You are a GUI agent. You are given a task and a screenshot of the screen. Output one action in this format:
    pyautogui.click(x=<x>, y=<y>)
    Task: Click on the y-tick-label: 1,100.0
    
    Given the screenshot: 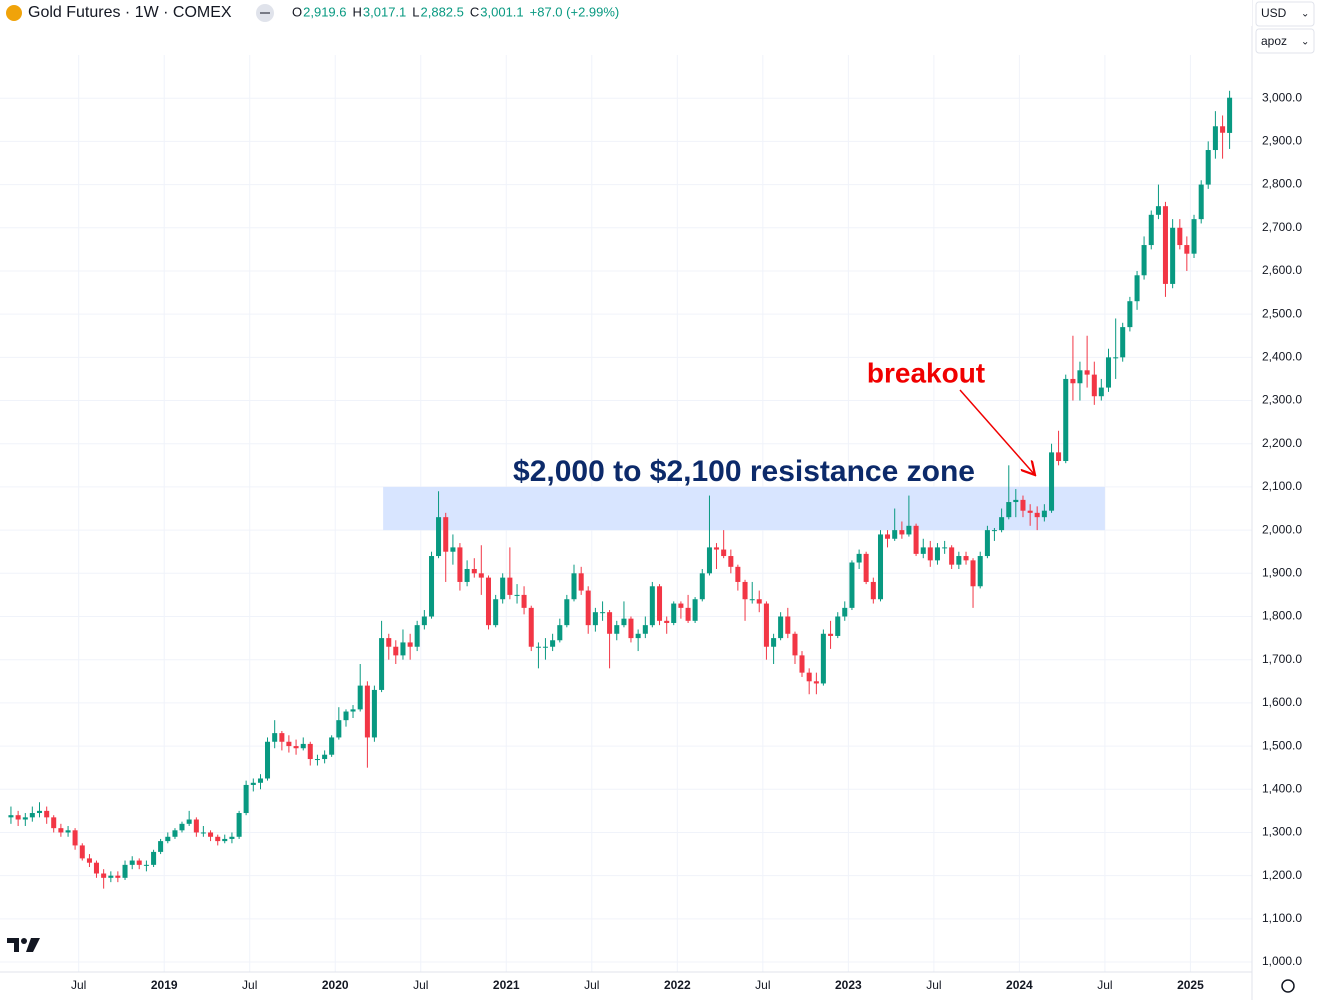 What is the action you would take?
    pyautogui.click(x=1282, y=918)
    